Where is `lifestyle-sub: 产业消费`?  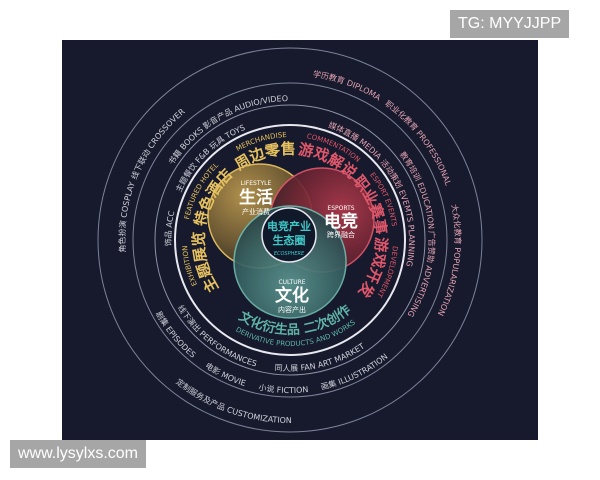 lifestyle-sub: 产业消费 is located at coordinates (256, 211).